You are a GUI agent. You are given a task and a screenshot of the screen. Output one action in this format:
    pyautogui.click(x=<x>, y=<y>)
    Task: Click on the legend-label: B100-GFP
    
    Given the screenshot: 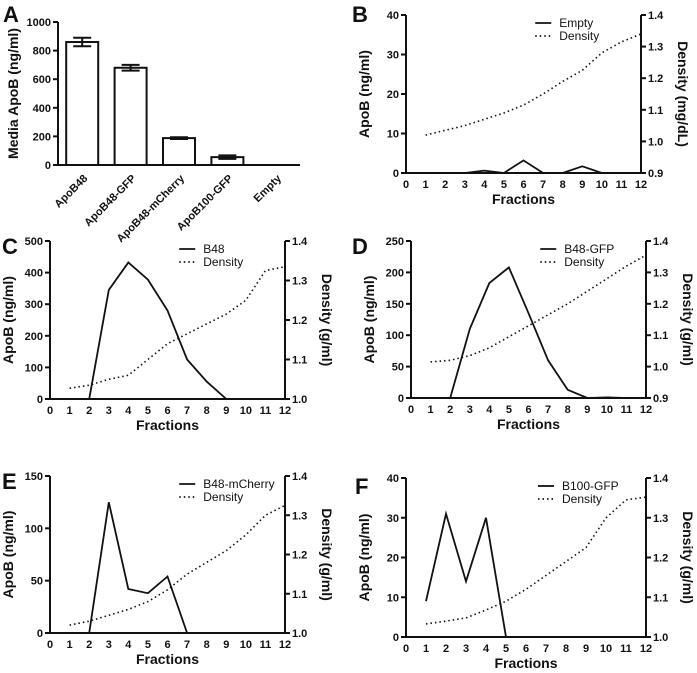 What is the action you would take?
    pyautogui.click(x=590, y=486)
    